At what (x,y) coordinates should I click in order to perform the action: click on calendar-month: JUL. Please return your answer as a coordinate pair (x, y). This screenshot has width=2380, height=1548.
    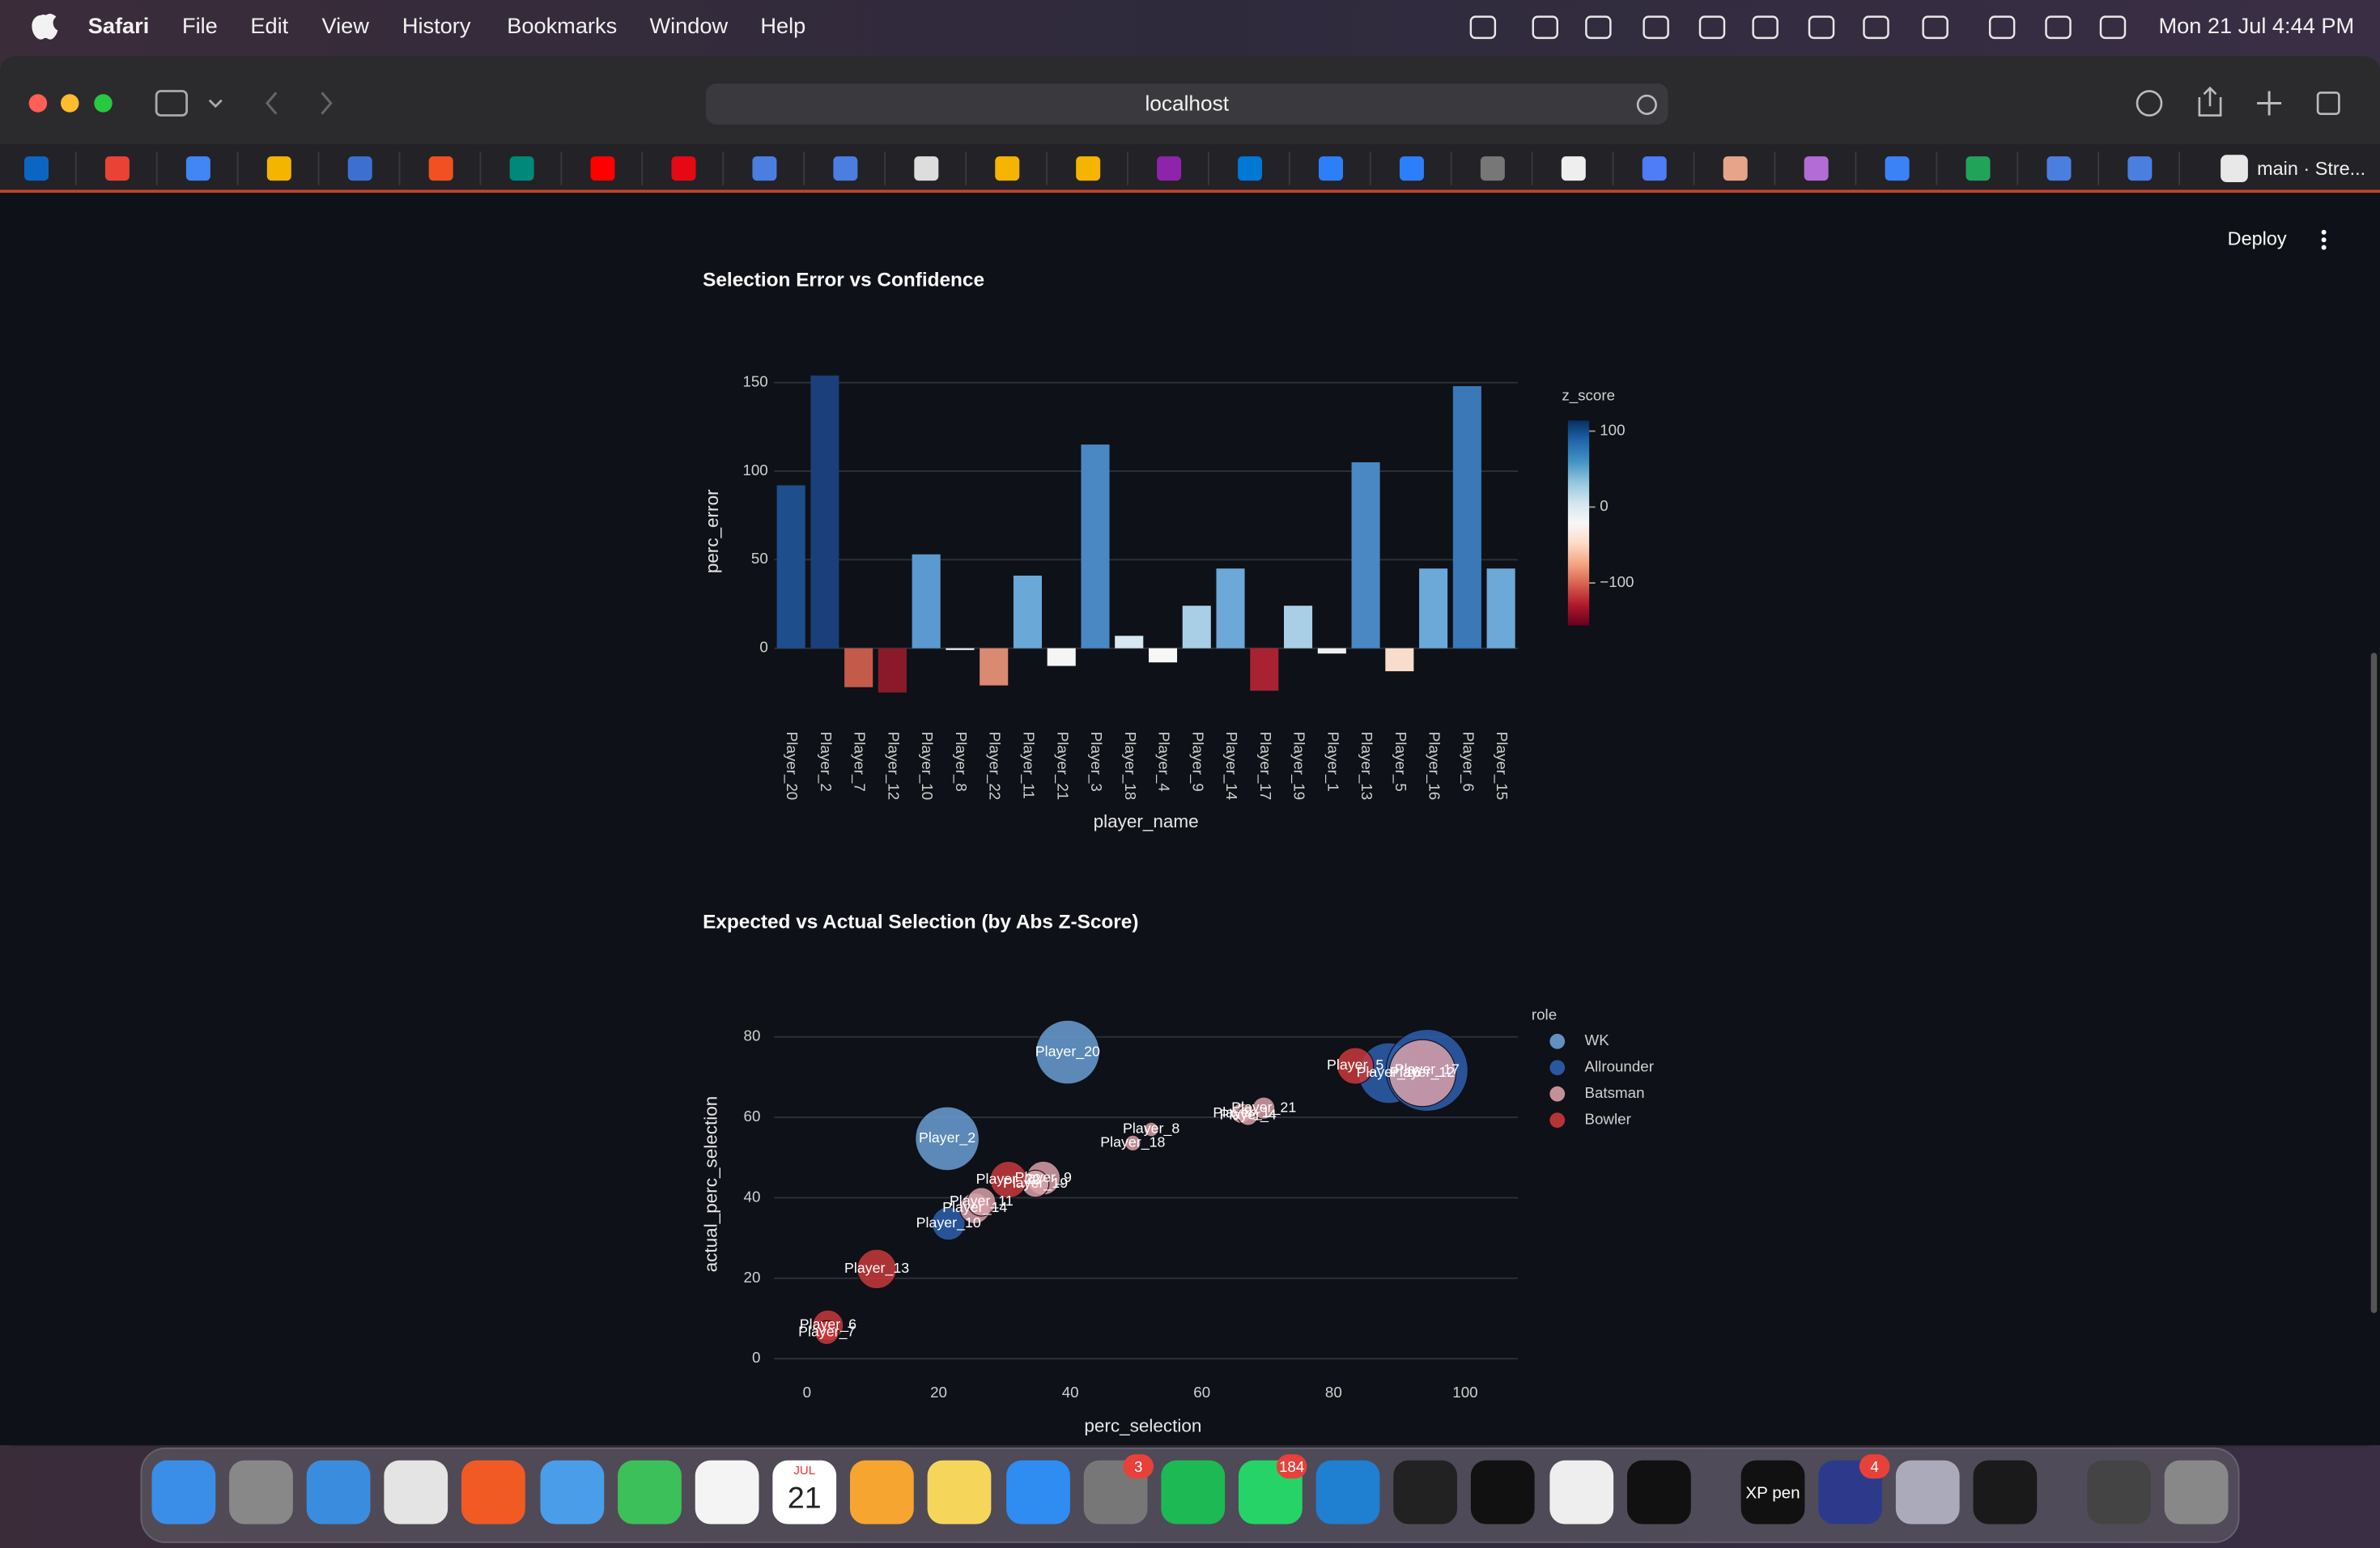
    Looking at the image, I should click on (804, 1471).